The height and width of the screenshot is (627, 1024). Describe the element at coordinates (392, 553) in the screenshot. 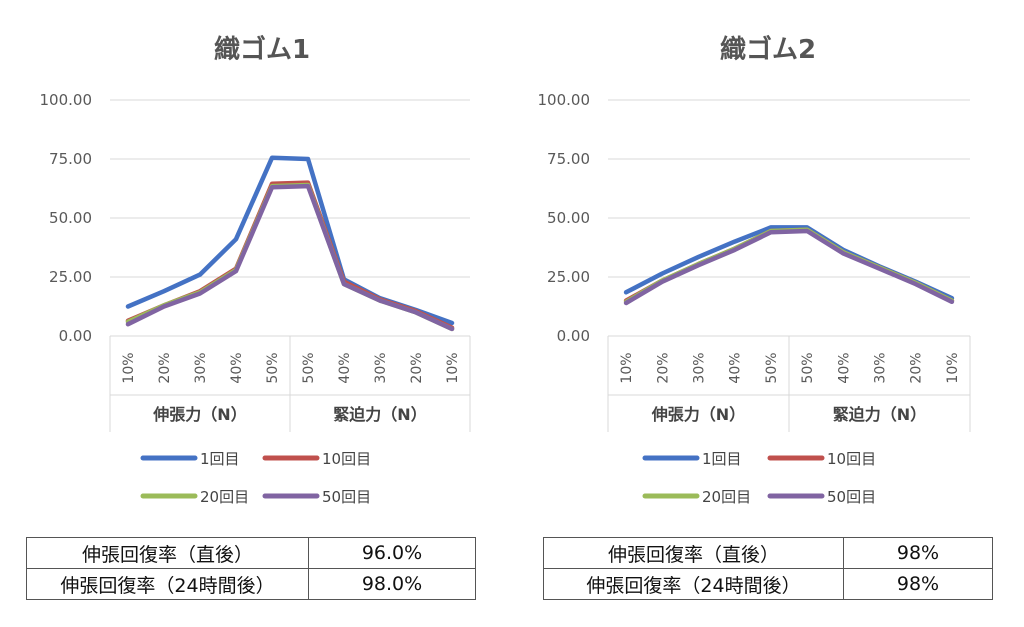

I see `row-value: 96.0%` at that location.